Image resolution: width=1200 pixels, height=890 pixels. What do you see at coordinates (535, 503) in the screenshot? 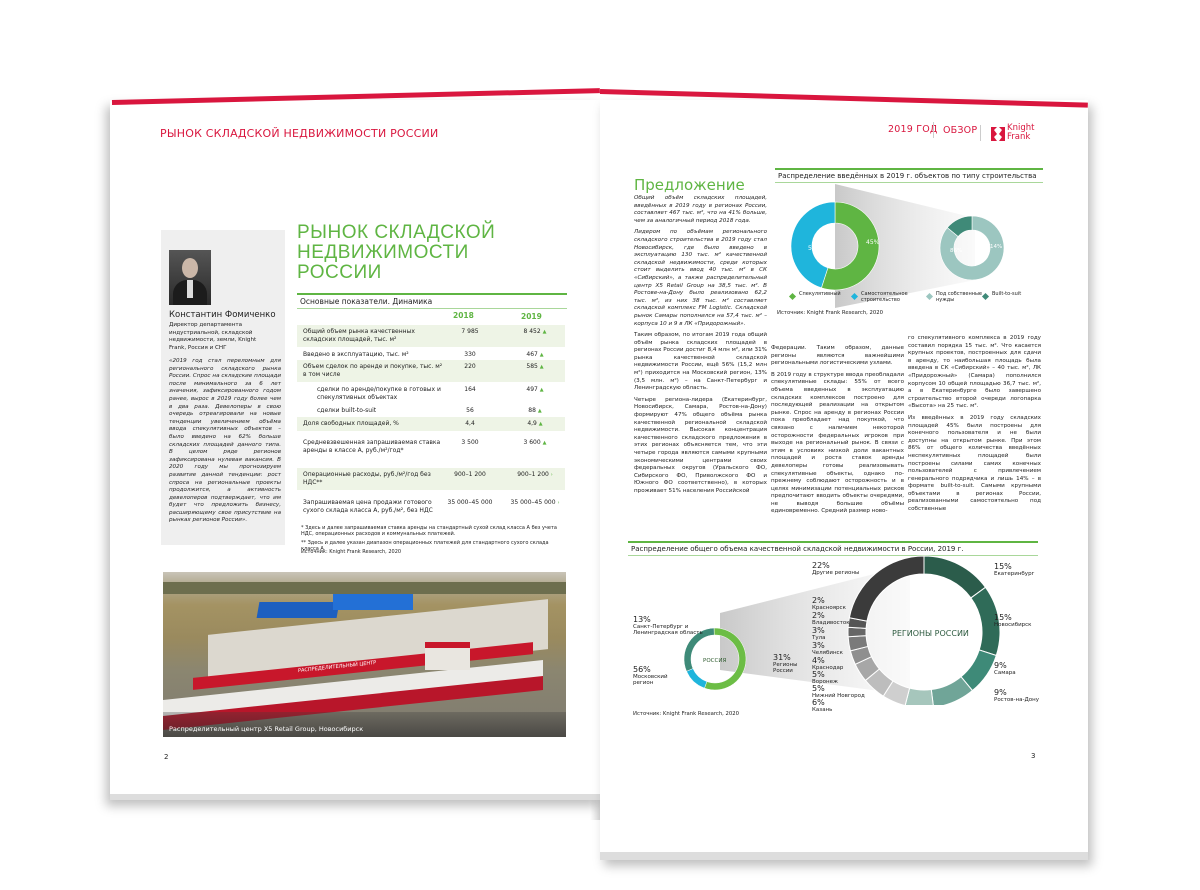
I see `value-2019-cell: 35 000–45 000 ›` at bounding box center [535, 503].